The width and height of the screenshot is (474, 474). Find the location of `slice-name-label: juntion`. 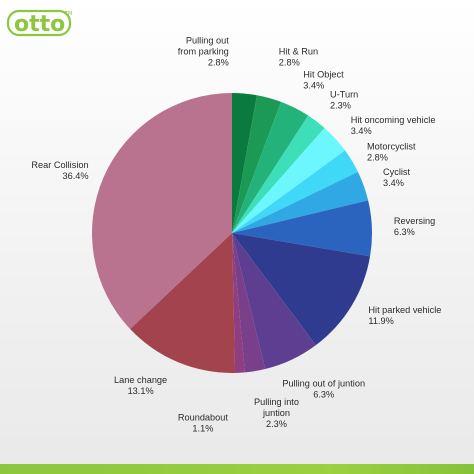

slice-name-label: juntion is located at coordinates (276, 413).